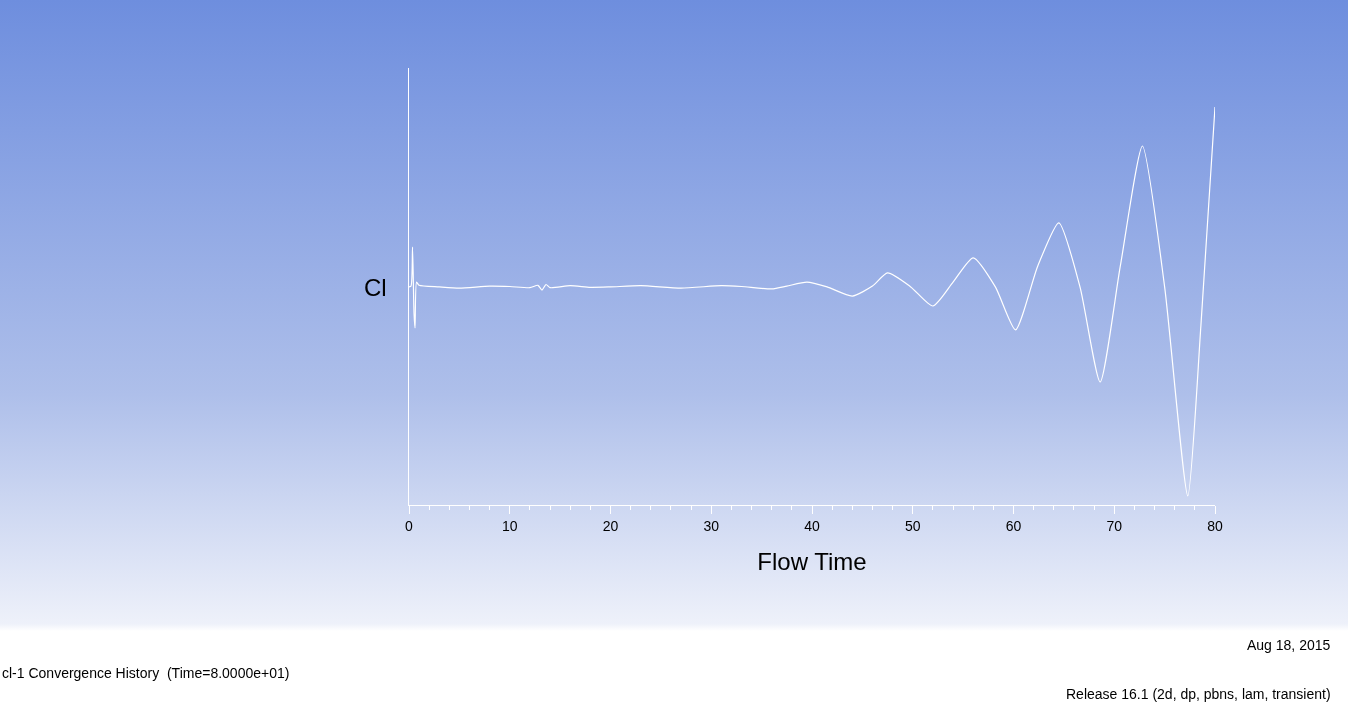 The height and width of the screenshot is (717, 1348). Describe the element at coordinates (1289, 645) in the screenshot. I see `text: Aug 18, 2015` at that location.